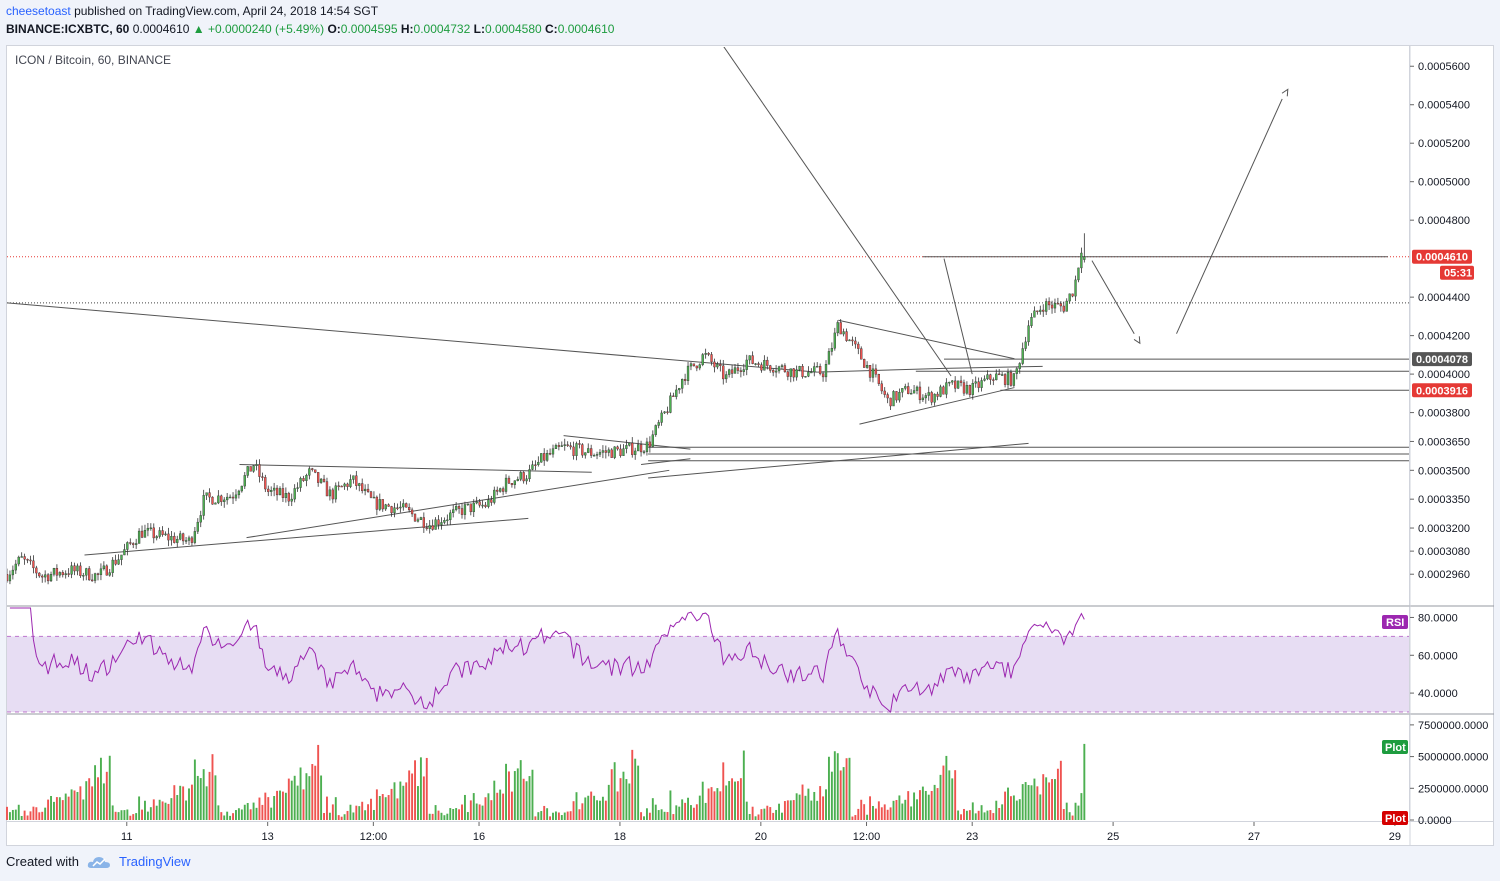 Image resolution: width=1500 pixels, height=881 pixels. I want to click on time-axis, so click(750, 834).